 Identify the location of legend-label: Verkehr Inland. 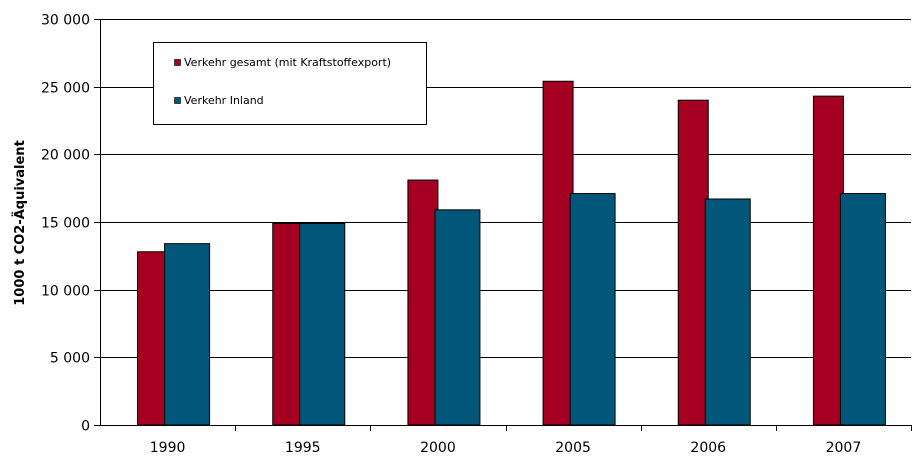
(224, 100).